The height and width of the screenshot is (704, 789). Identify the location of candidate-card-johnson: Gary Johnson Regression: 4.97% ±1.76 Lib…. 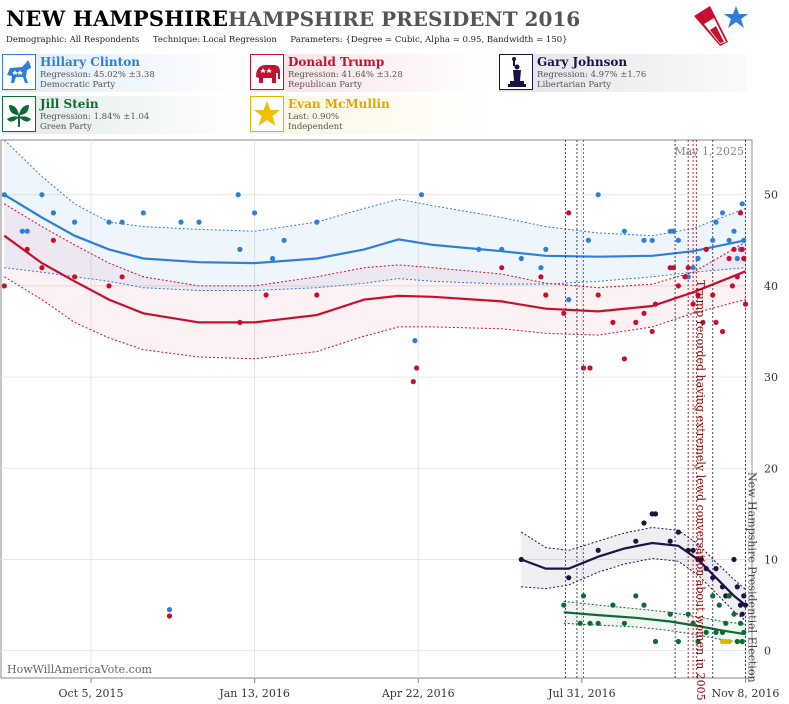
(623, 73).